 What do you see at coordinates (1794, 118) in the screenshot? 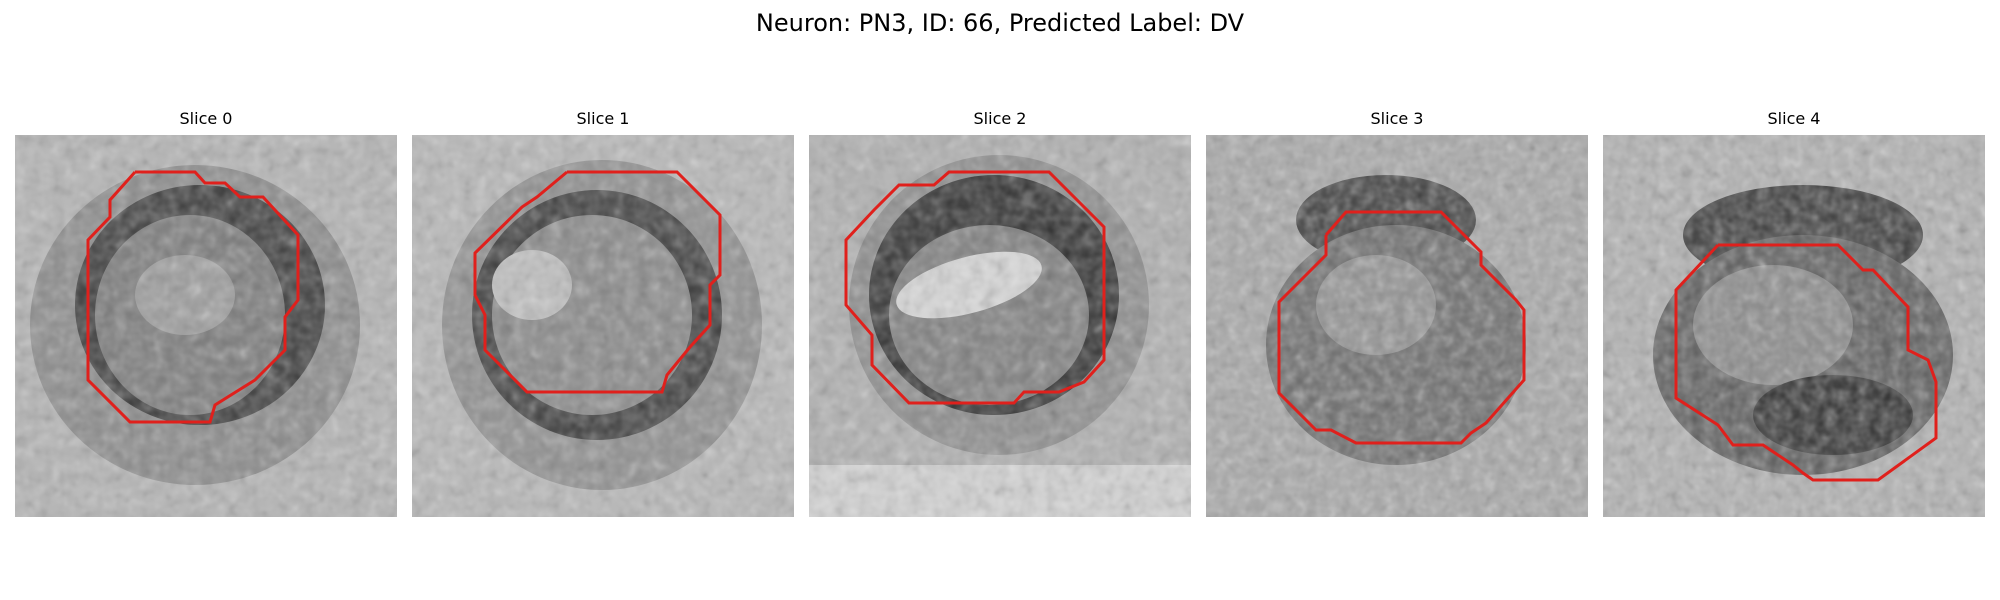
I see `slice-title: Slice 4` at bounding box center [1794, 118].